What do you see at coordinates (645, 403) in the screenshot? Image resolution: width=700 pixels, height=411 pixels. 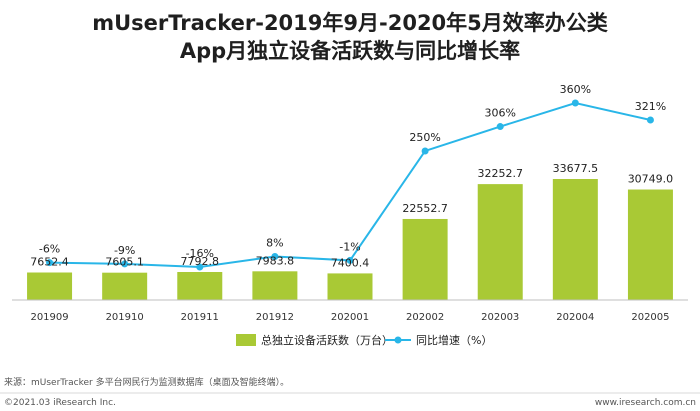 I see `website: www.iresearch.com.cn` at bounding box center [645, 403].